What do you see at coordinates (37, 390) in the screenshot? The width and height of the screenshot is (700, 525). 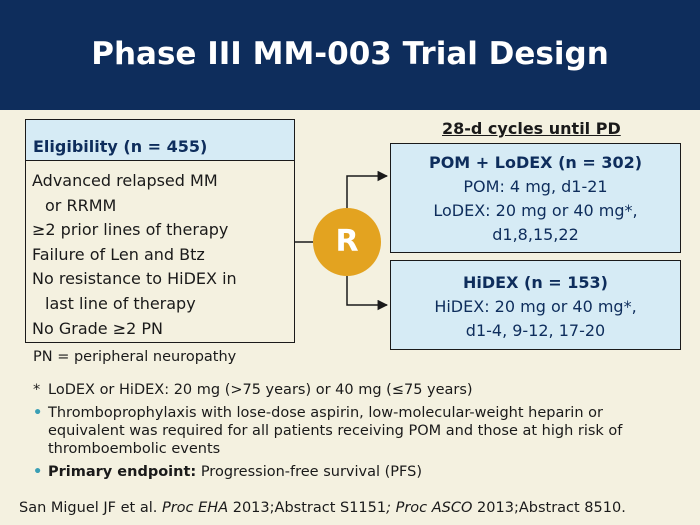 I see `asterisk-marker: *` at bounding box center [37, 390].